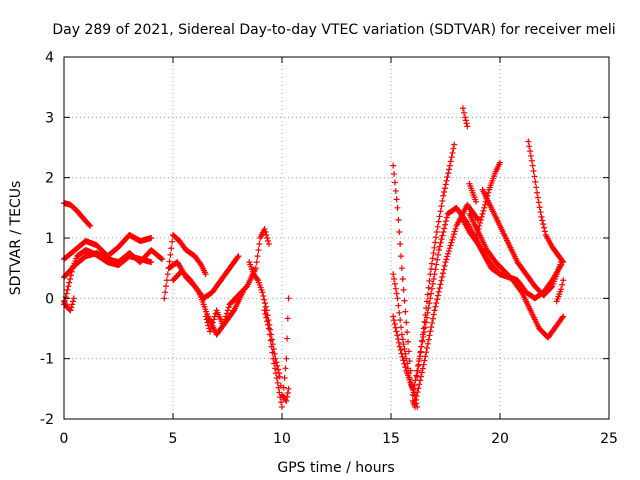 Image resolution: width=640 pixels, height=480 pixels. Describe the element at coordinates (237, 280) in the screenshot. I see `series-arc-i` at that location.